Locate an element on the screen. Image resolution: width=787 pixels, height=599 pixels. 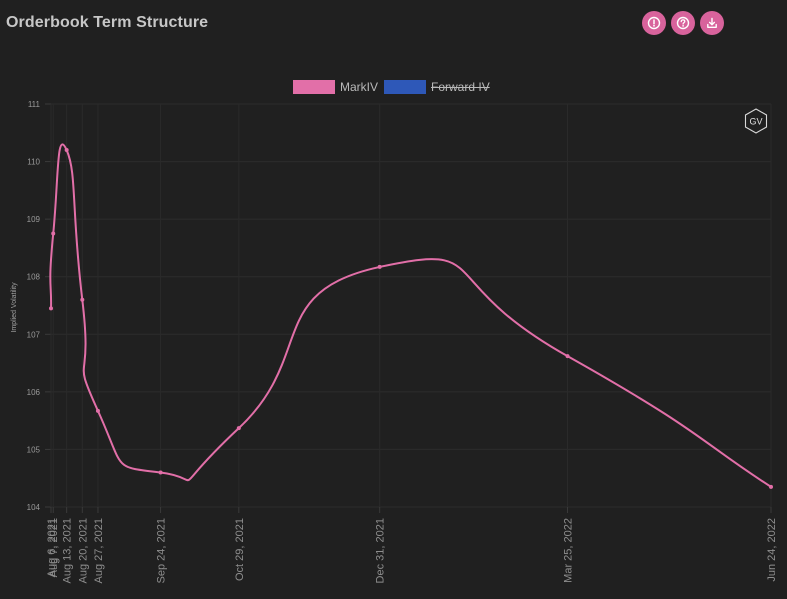
x-tick-label: Aug 13, 2021 is located at coordinates (68, 550).